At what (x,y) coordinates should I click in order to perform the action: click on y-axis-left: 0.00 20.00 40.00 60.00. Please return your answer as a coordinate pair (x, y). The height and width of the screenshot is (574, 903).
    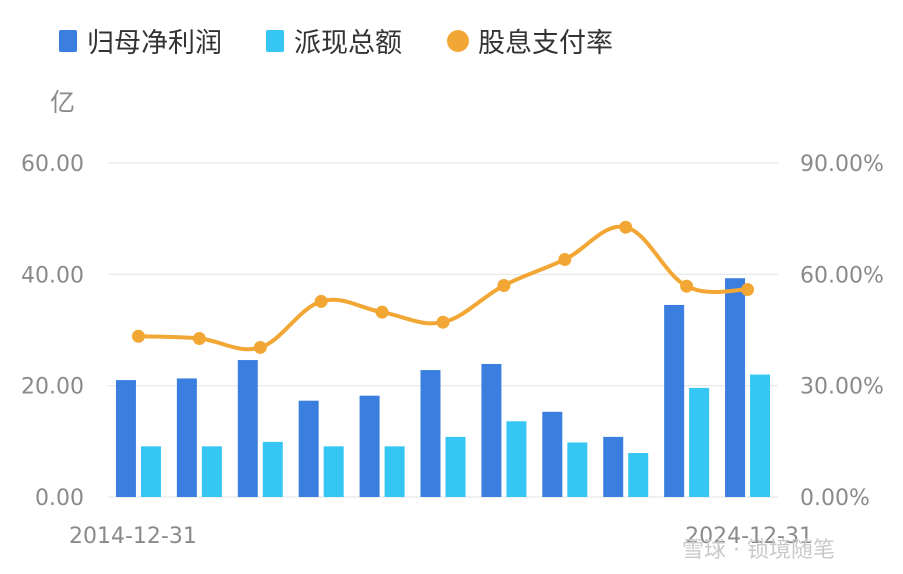
    Looking at the image, I should click on (52, 331).